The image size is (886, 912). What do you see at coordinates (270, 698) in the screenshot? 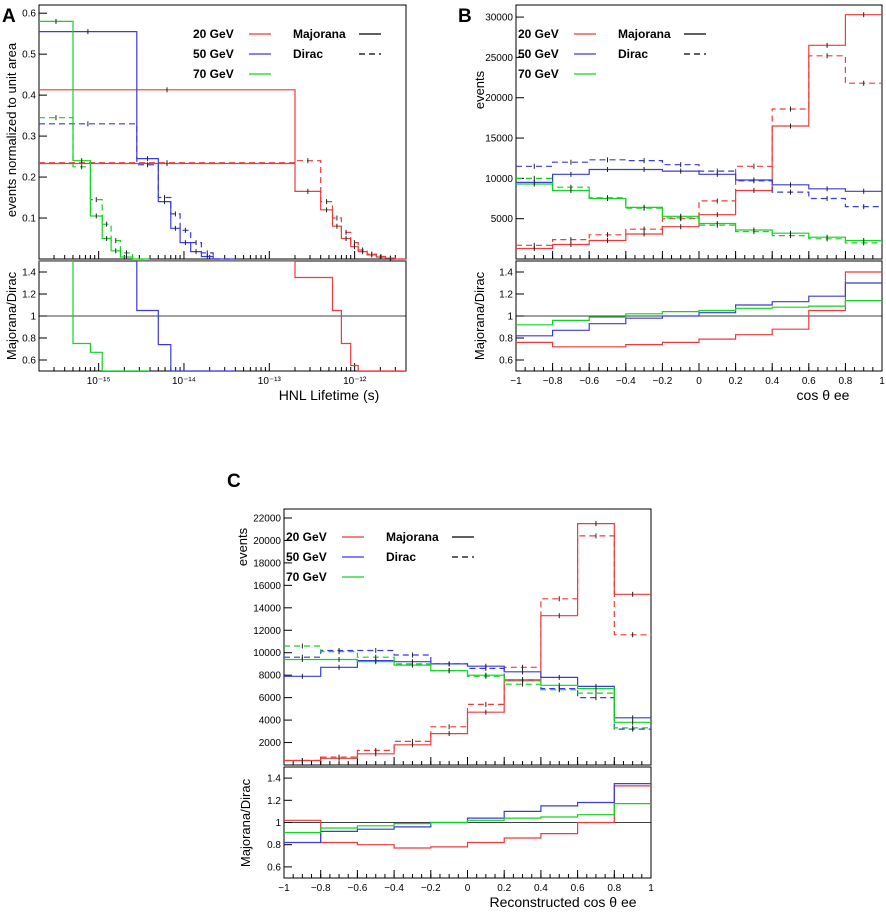
I see `y-tick-label: 6000` at bounding box center [270, 698].